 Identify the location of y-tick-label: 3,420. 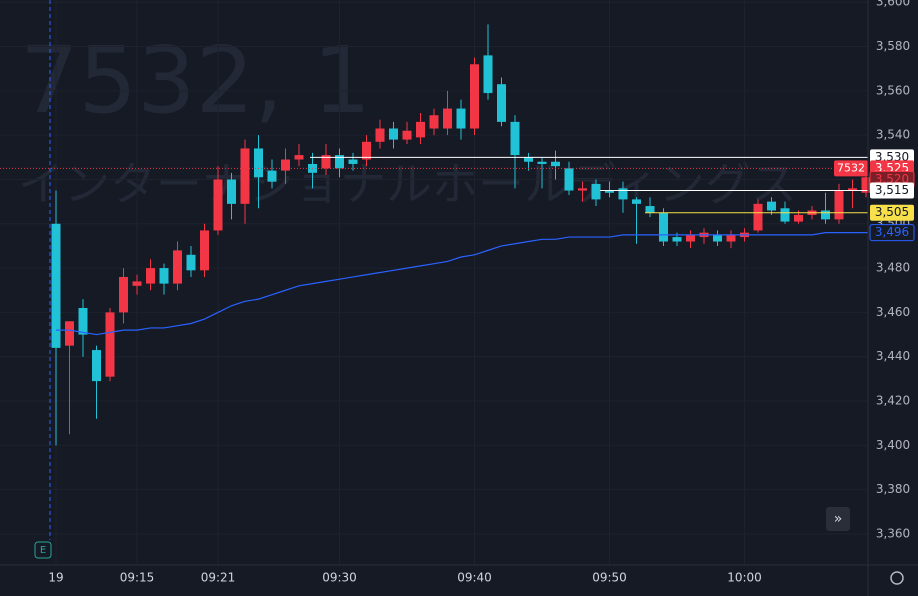
(893, 401).